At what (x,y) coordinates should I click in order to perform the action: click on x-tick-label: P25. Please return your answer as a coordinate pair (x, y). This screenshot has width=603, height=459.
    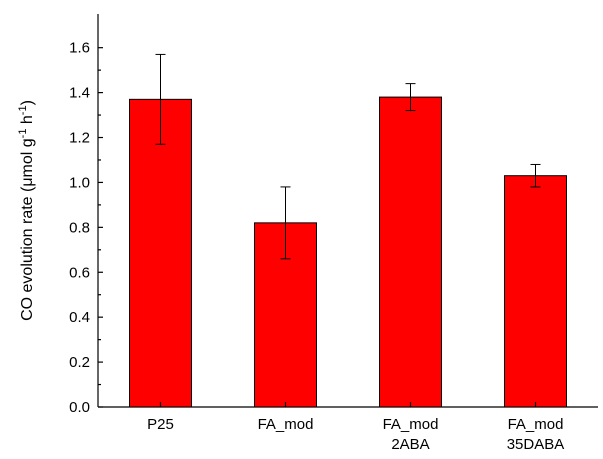
    Looking at the image, I should click on (160, 424).